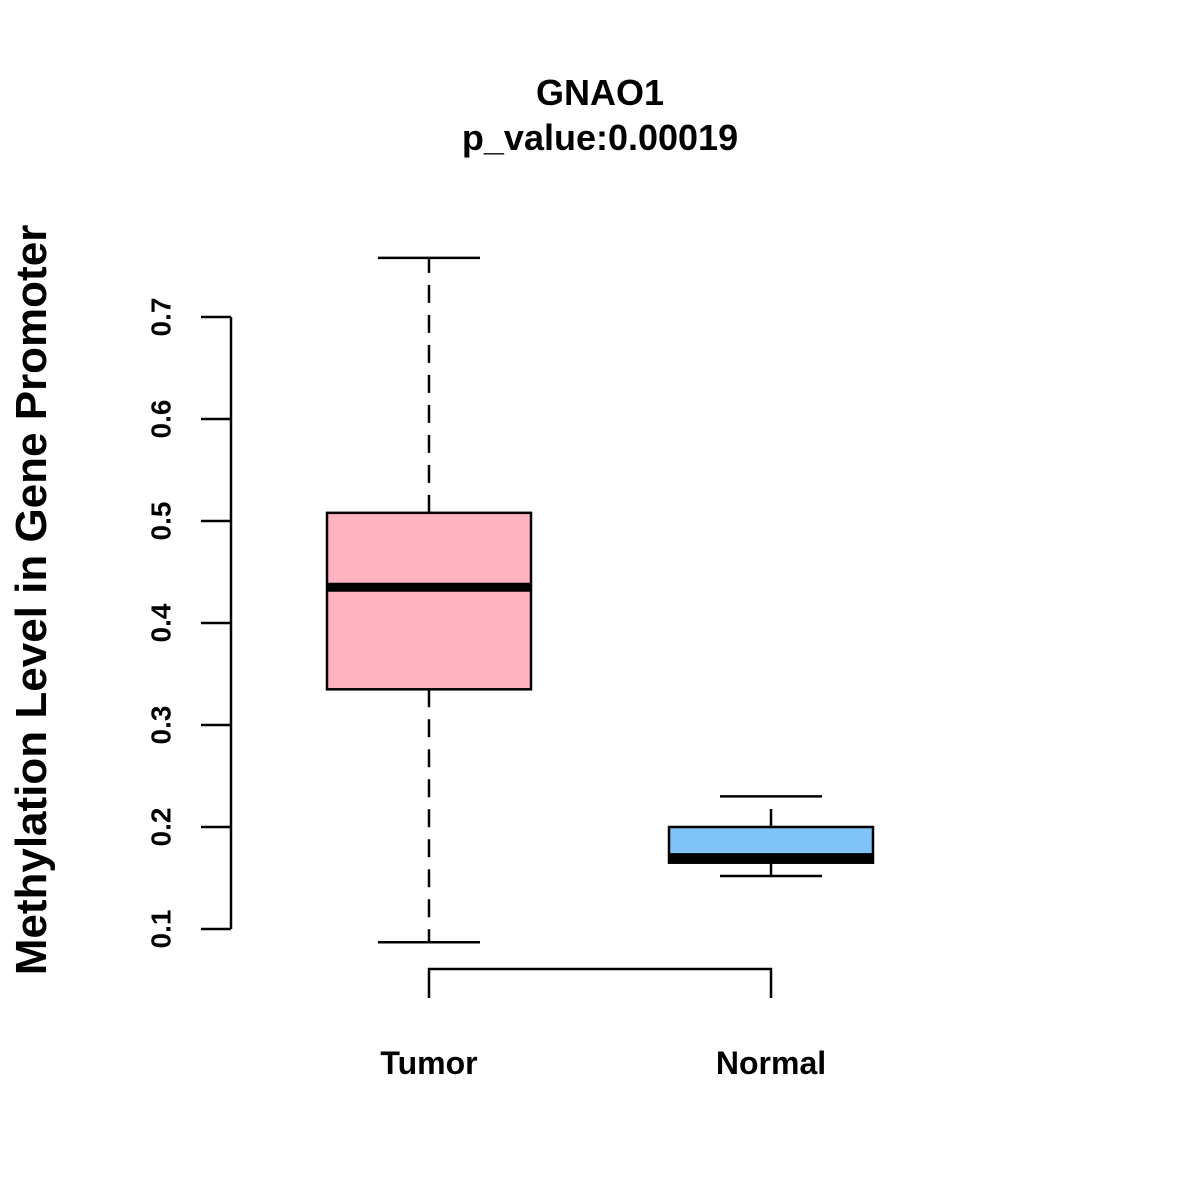 The width and height of the screenshot is (1200, 1200). What do you see at coordinates (600, 92) in the screenshot?
I see `chart-title: GNAO1` at bounding box center [600, 92].